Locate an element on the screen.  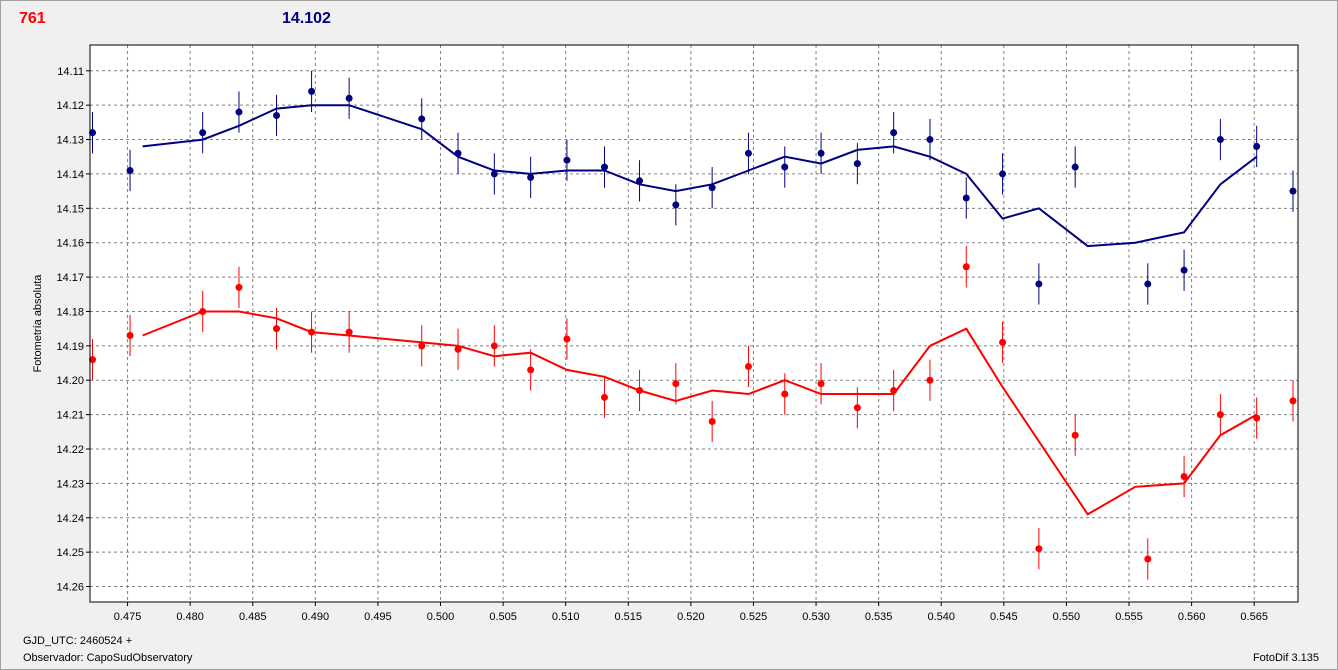
header-red-value: 761 is located at coordinates (32, 18).